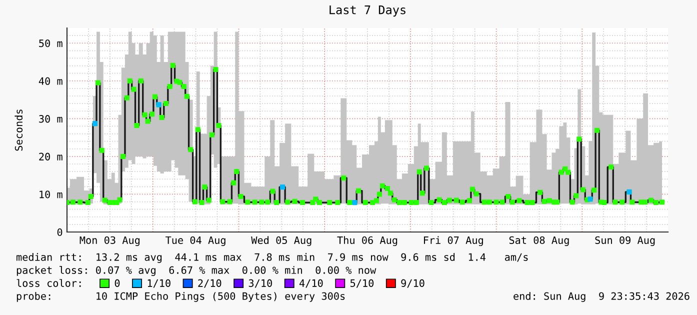 Image resolution: width=697 pixels, height=315 pixels. What do you see at coordinates (196, 241) in the screenshot?
I see `x-tick-label: Tue 04 Aug` at bounding box center [196, 241].